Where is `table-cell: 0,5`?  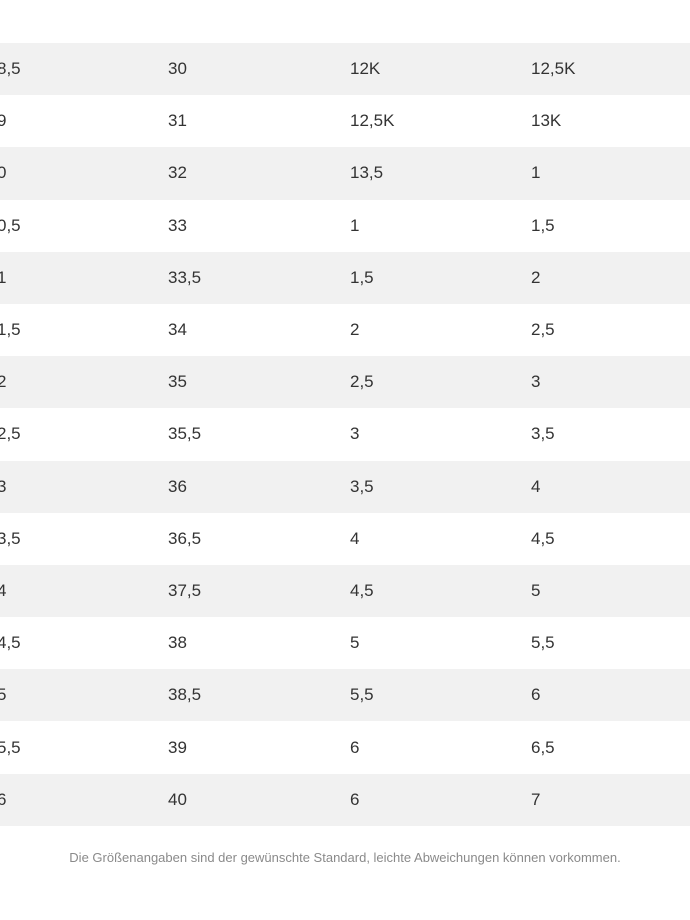 table-cell: 0,5 is located at coordinates (10, 225).